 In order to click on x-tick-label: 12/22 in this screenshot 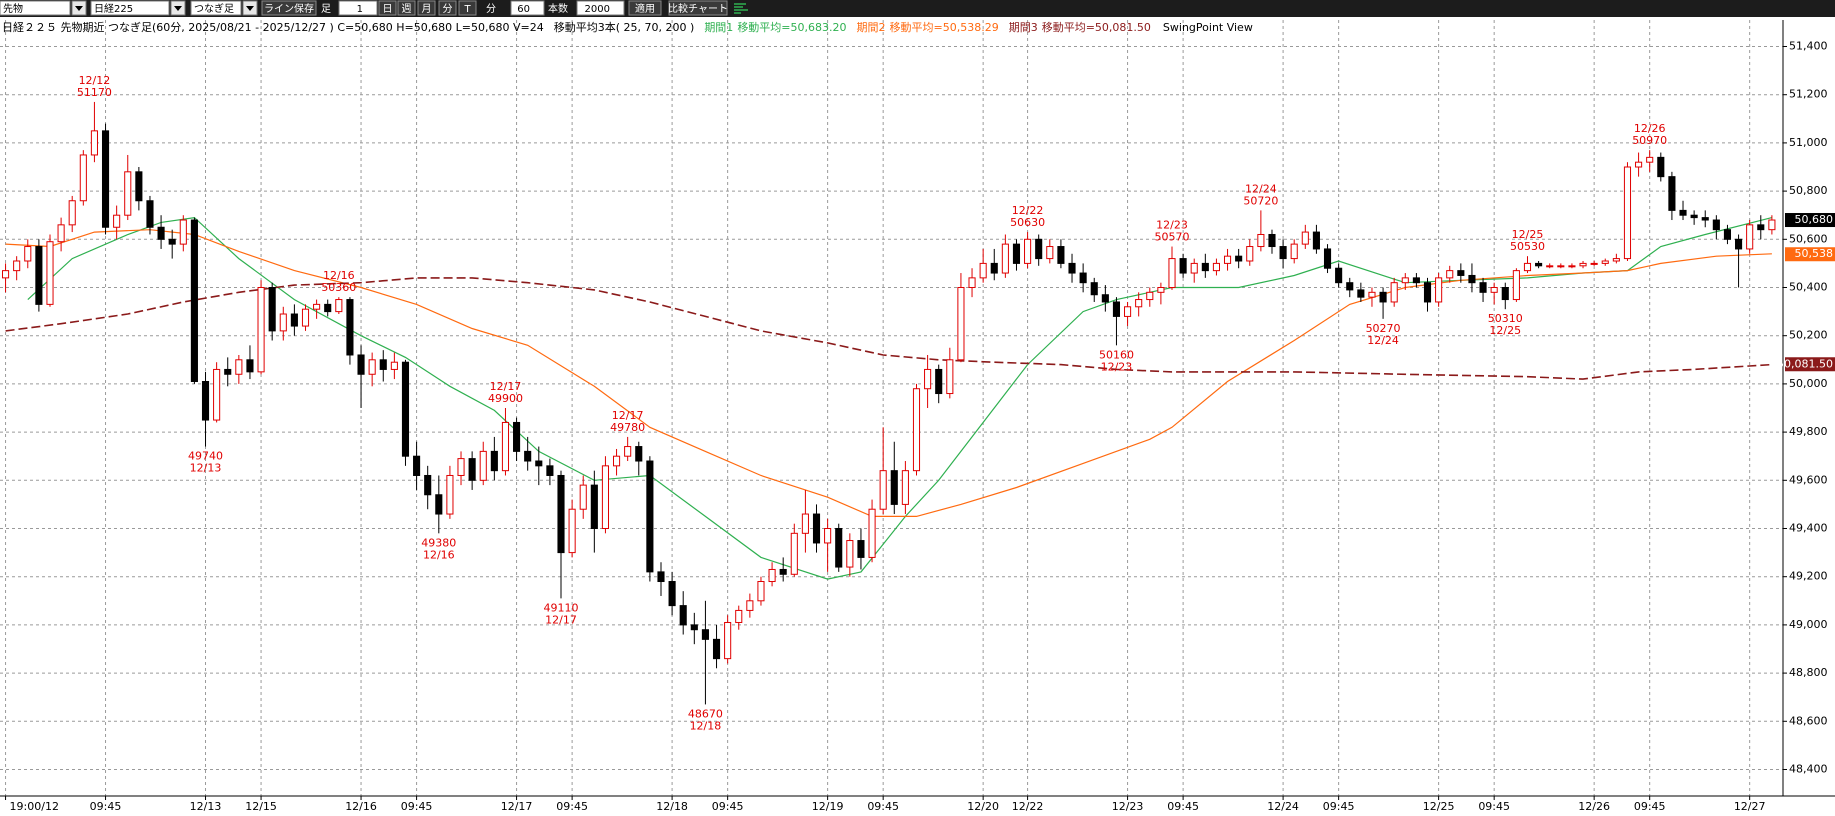, I will do `click(1028, 806)`.